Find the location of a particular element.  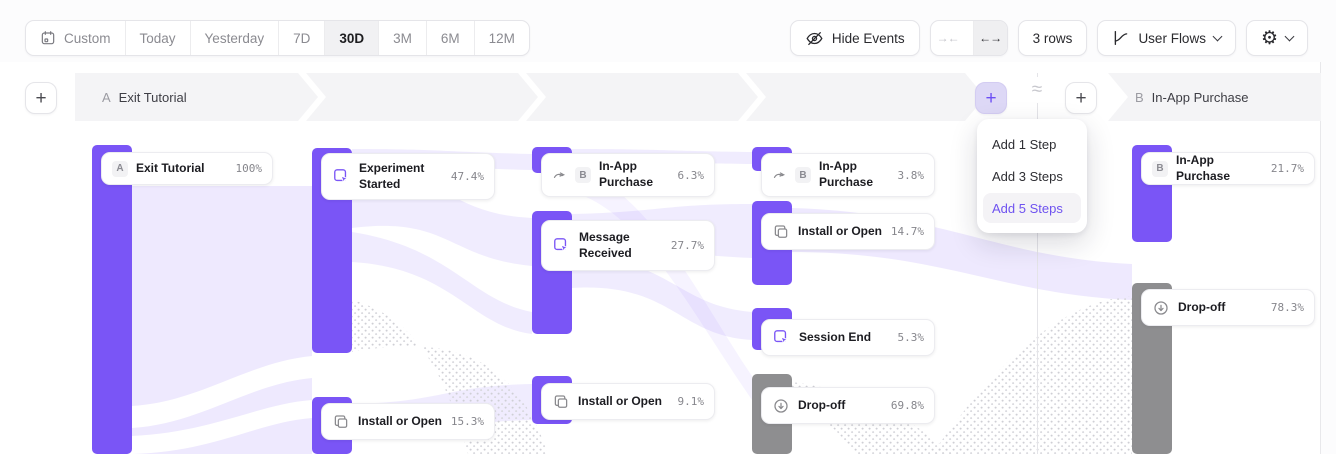

flow-b-step-header: B In-App Purchase is located at coordinates (1214, 97).